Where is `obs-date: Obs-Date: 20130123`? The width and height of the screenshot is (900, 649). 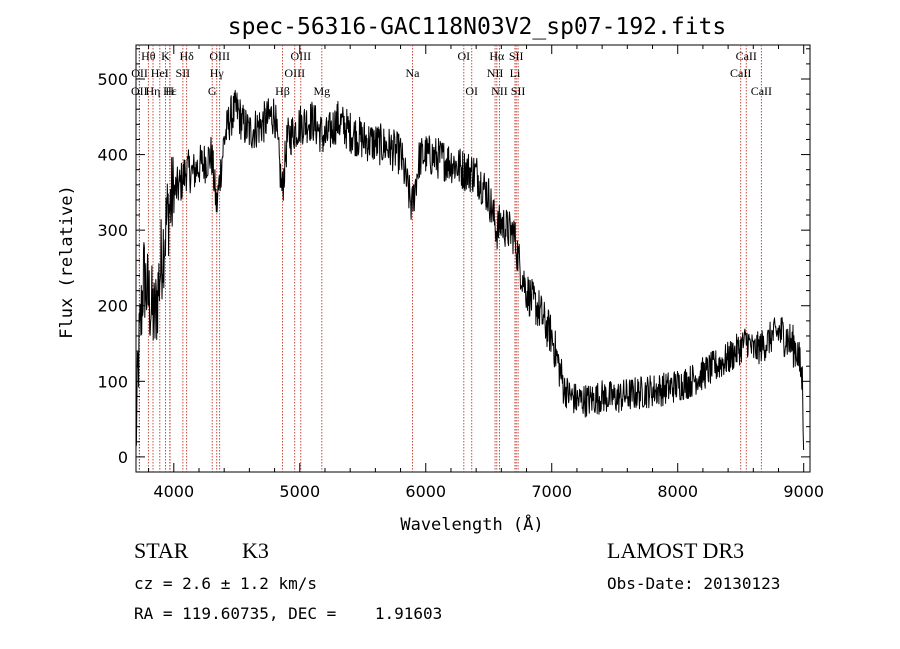
obs-date: Obs-Date: 20130123 is located at coordinates (694, 583).